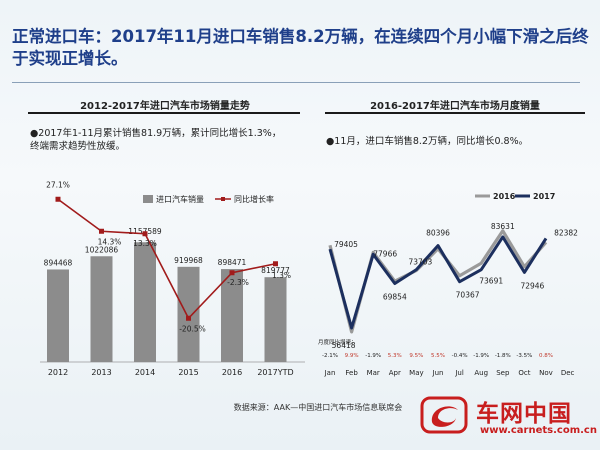 This screenshot has height=450, width=600. What do you see at coordinates (346, 244) in the screenshot?
I see `point-value-label: 79405` at bounding box center [346, 244].